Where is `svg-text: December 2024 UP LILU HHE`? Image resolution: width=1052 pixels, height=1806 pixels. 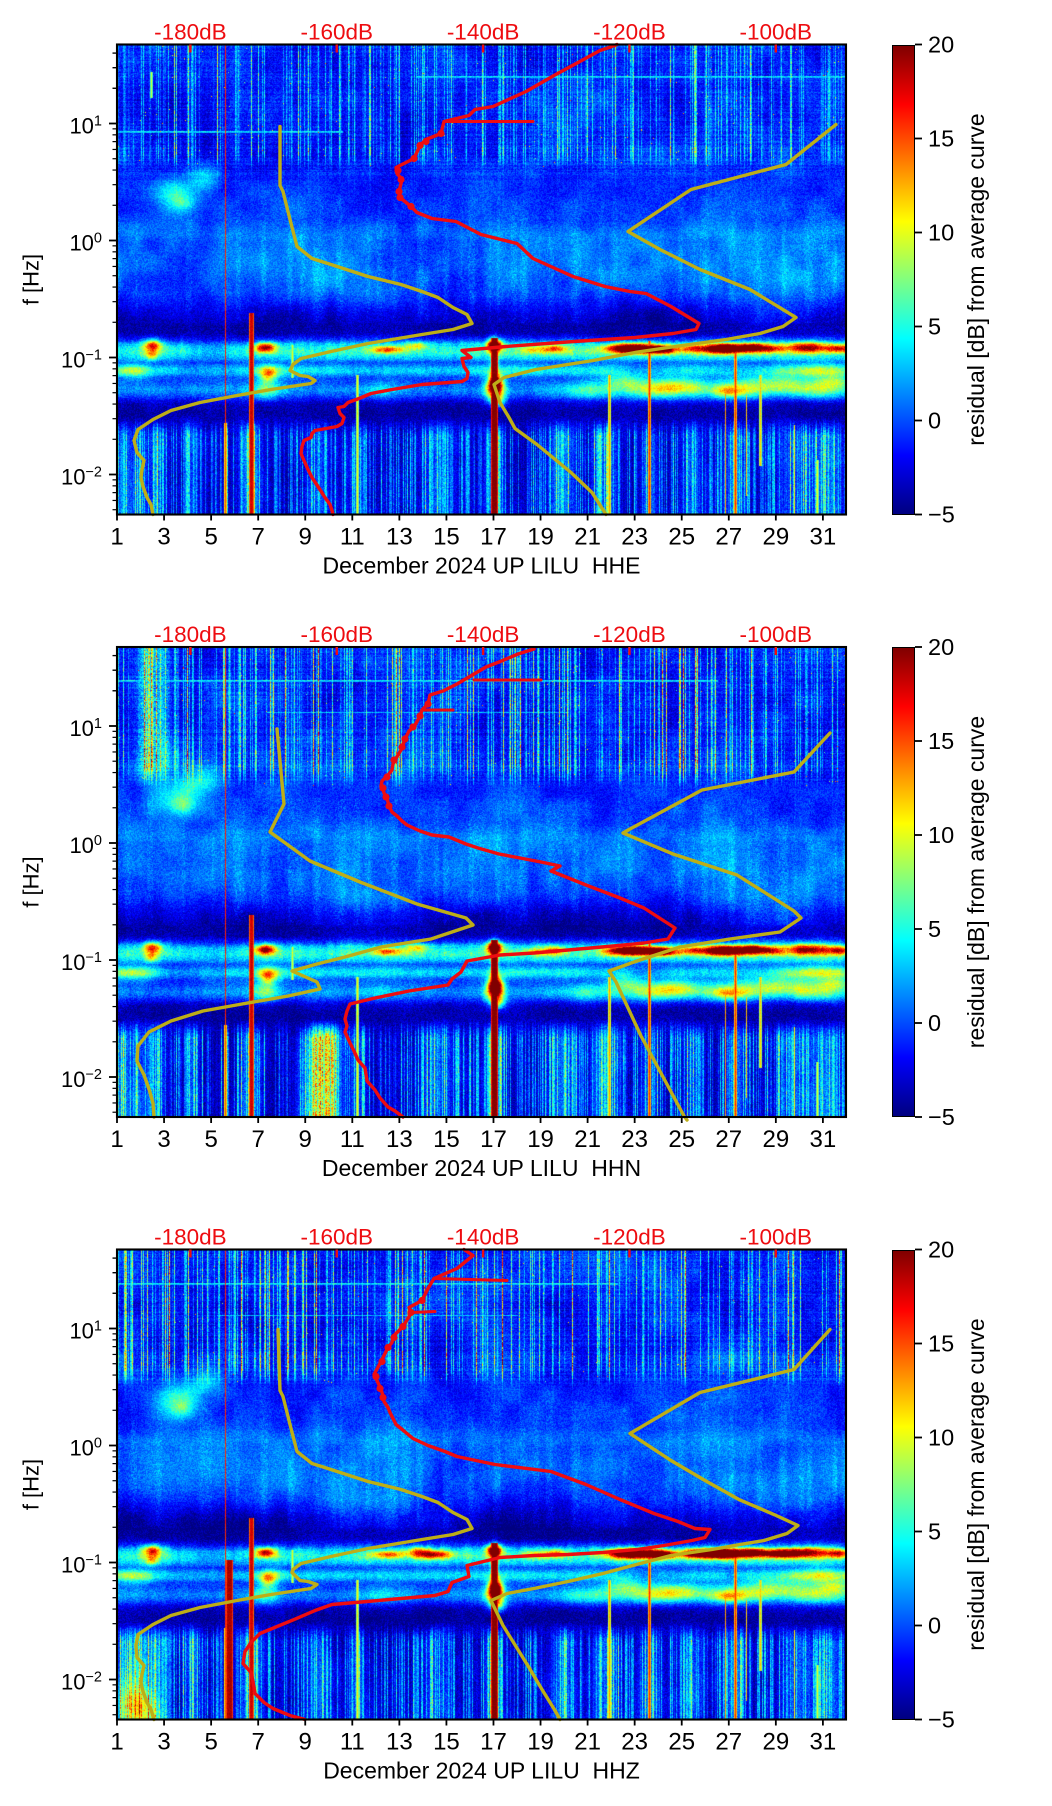
svg-text: December 2024 UP LILU HHE is located at coordinates (482, 566).